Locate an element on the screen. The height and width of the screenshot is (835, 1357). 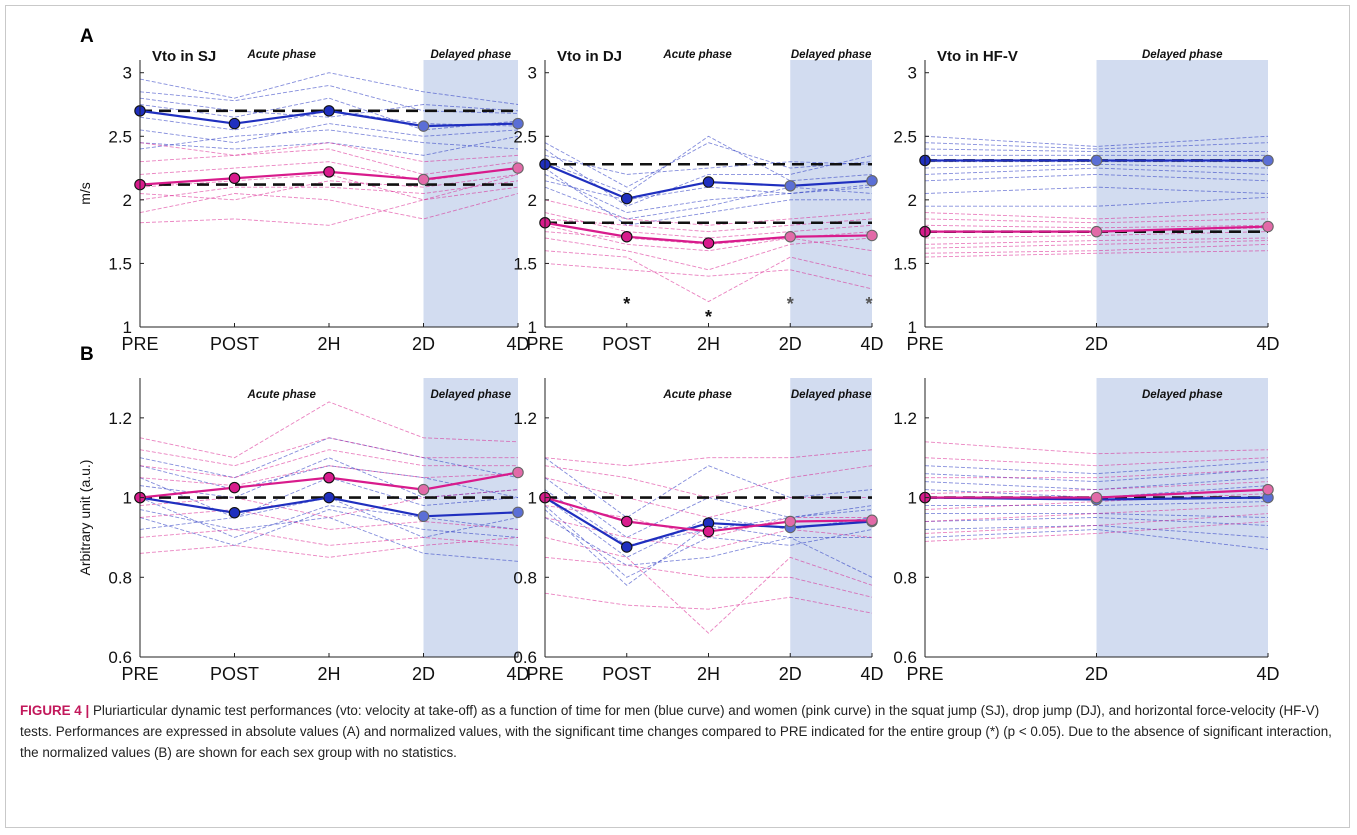
delayed-phase-shading is located at coordinates (831, 193).